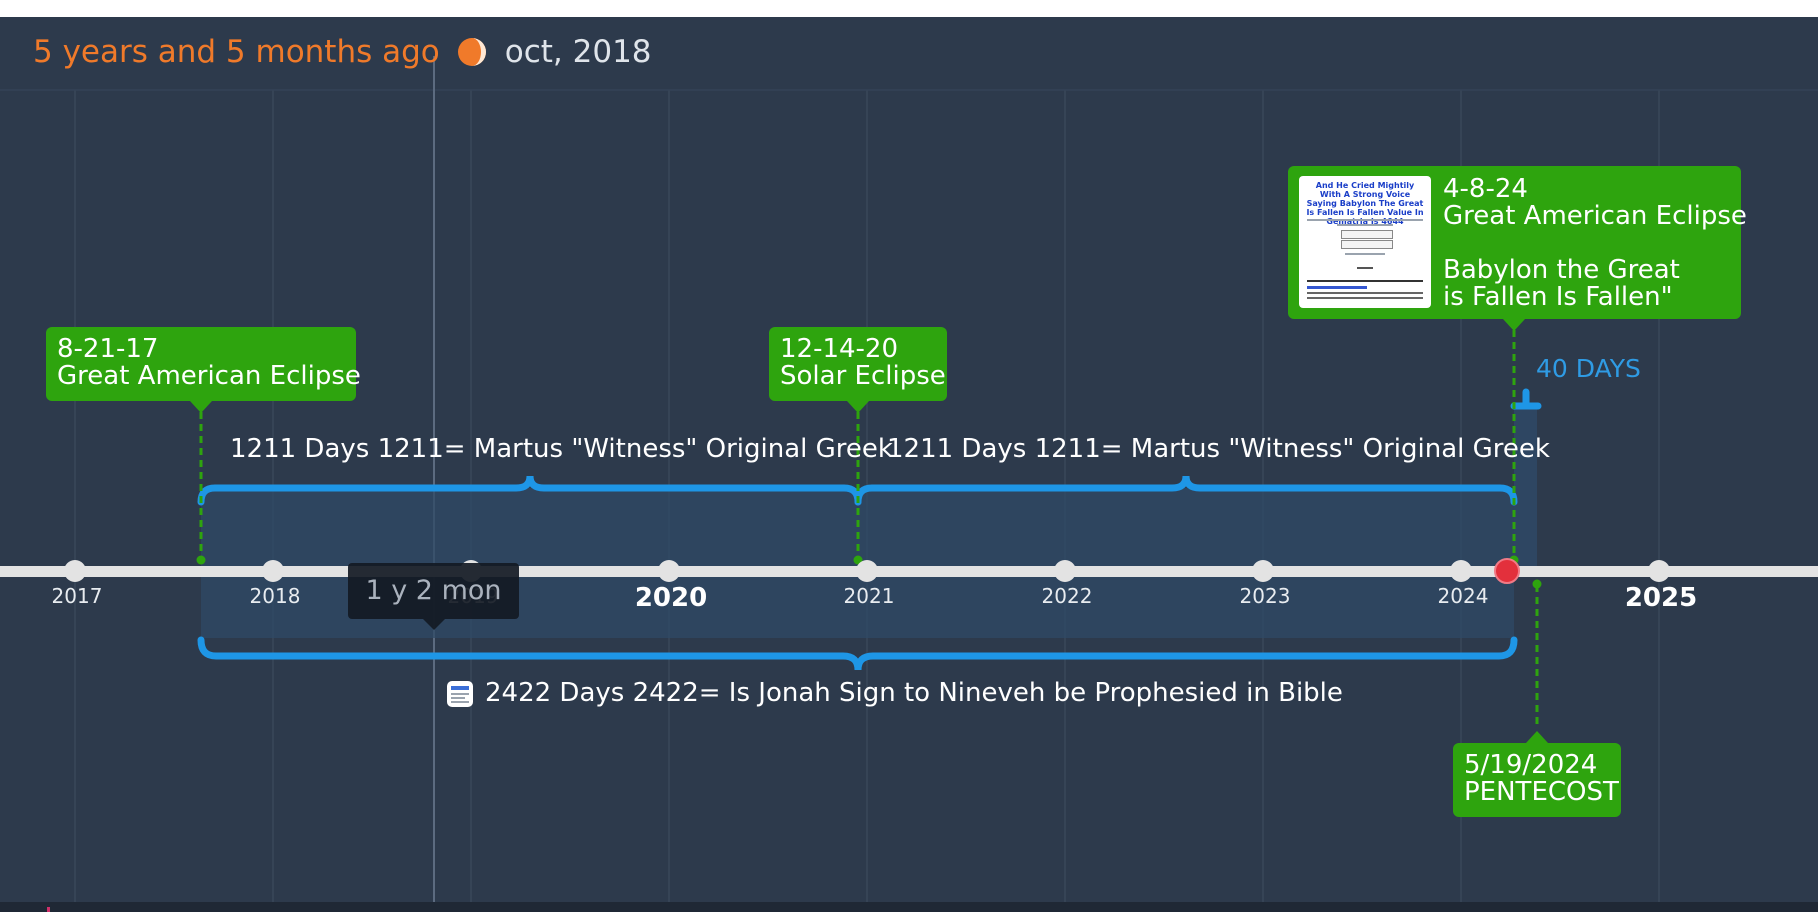  What do you see at coordinates (1067, 596) in the screenshot?
I see `year-label-2022: 2022` at bounding box center [1067, 596].